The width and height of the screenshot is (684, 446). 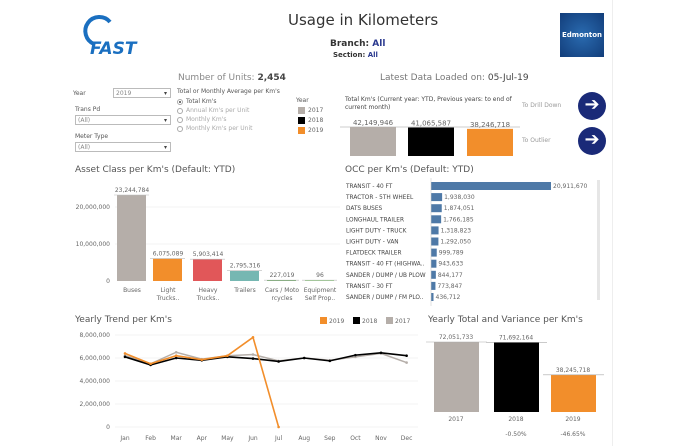 I want to click on section-value: All, so click(x=372, y=55).